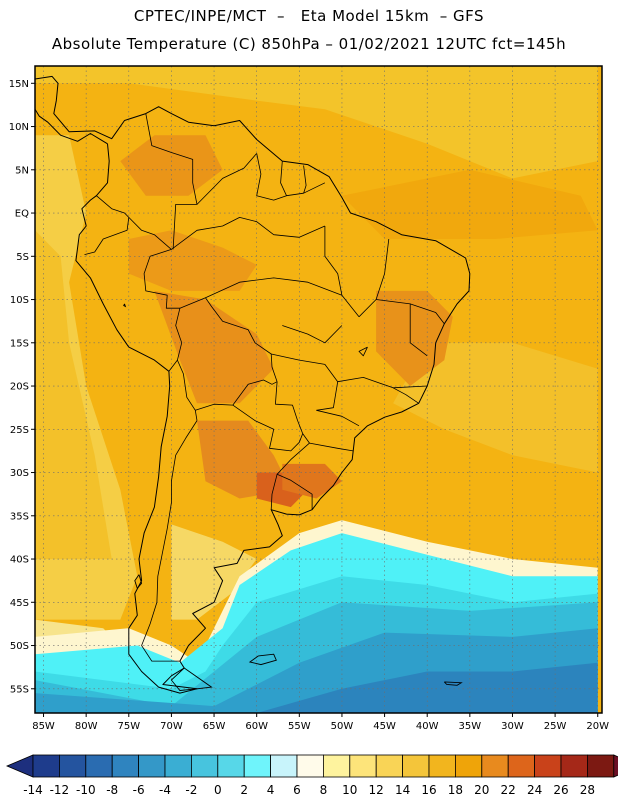 This screenshot has height=800, width=618. I want to click on lon-tick-label: 30W, so click(512, 726).